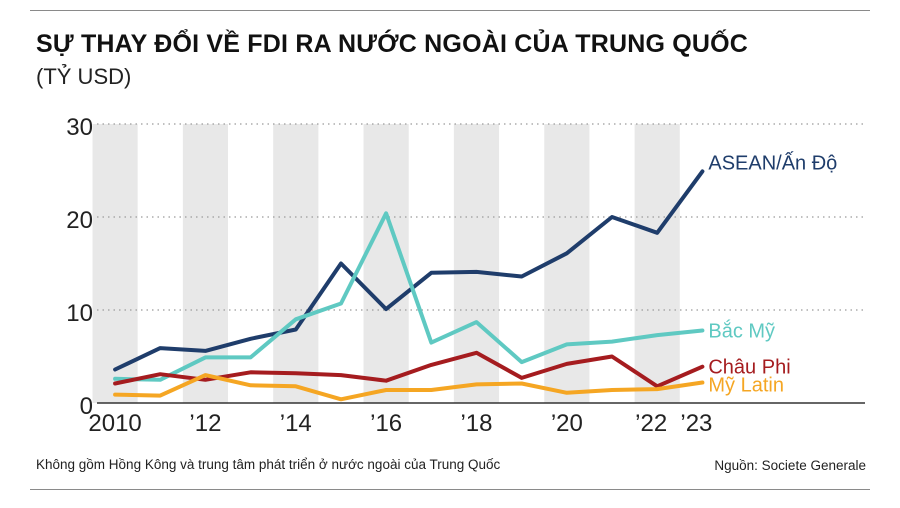 This screenshot has height=508, width=900. Describe the element at coordinates (79, 220) in the screenshot. I see `y-tick-label: 20` at that location.